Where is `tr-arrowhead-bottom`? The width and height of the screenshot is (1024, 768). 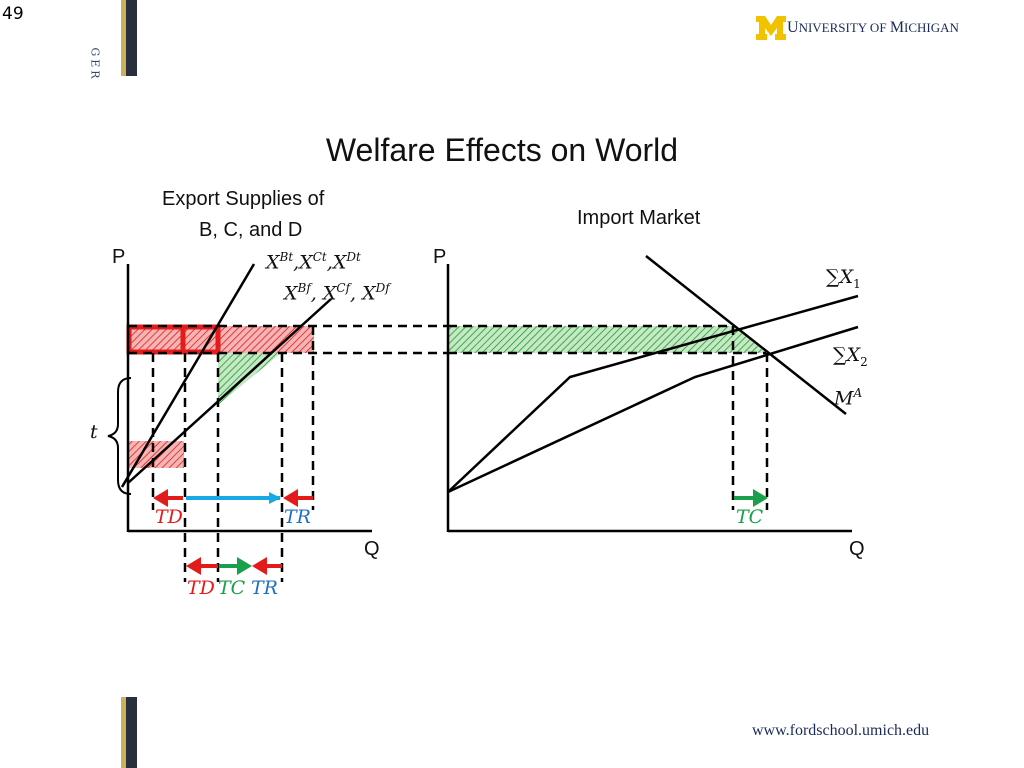 tr-arrowhead-bottom is located at coordinates (259, 566).